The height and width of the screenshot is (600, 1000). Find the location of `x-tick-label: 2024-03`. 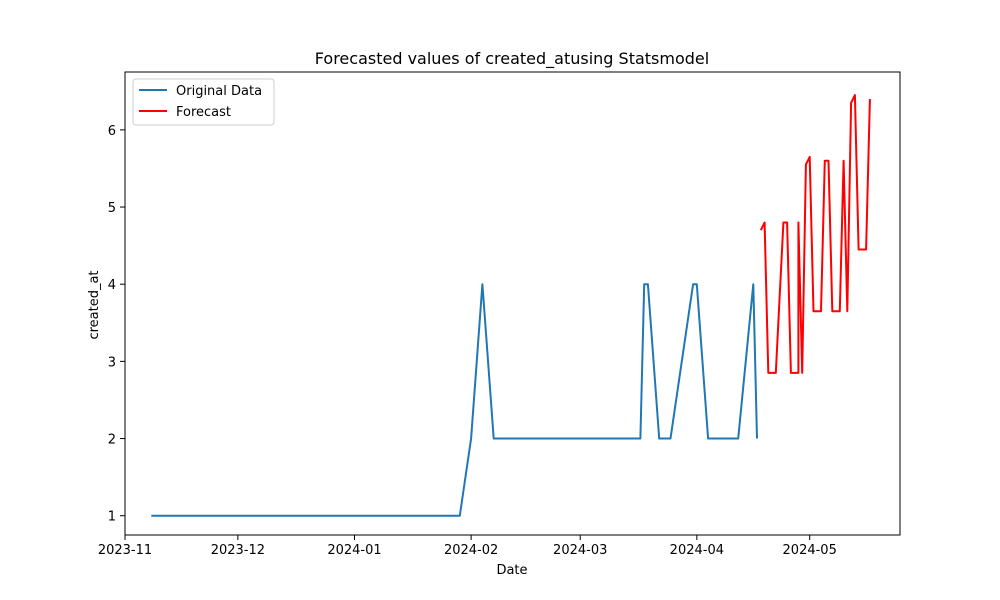

x-tick-label: 2024-03 is located at coordinates (580, 550).